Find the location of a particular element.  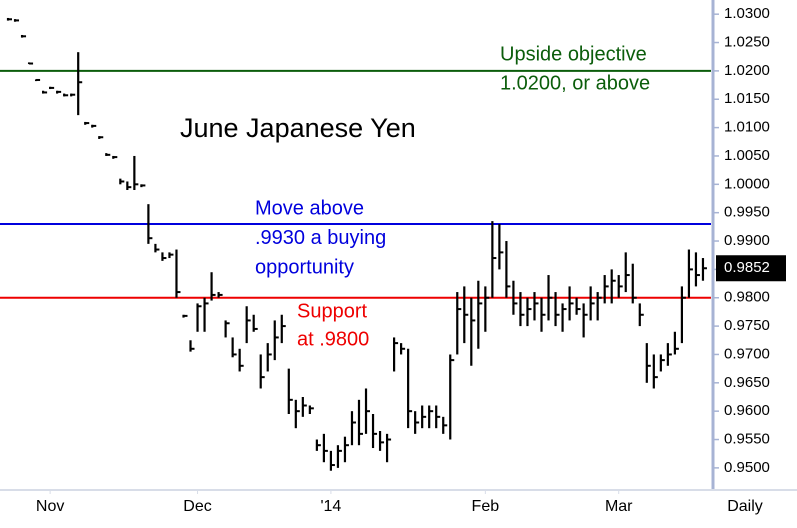

y-tick-label: 0.9650 is located at coordinates (747, 382).